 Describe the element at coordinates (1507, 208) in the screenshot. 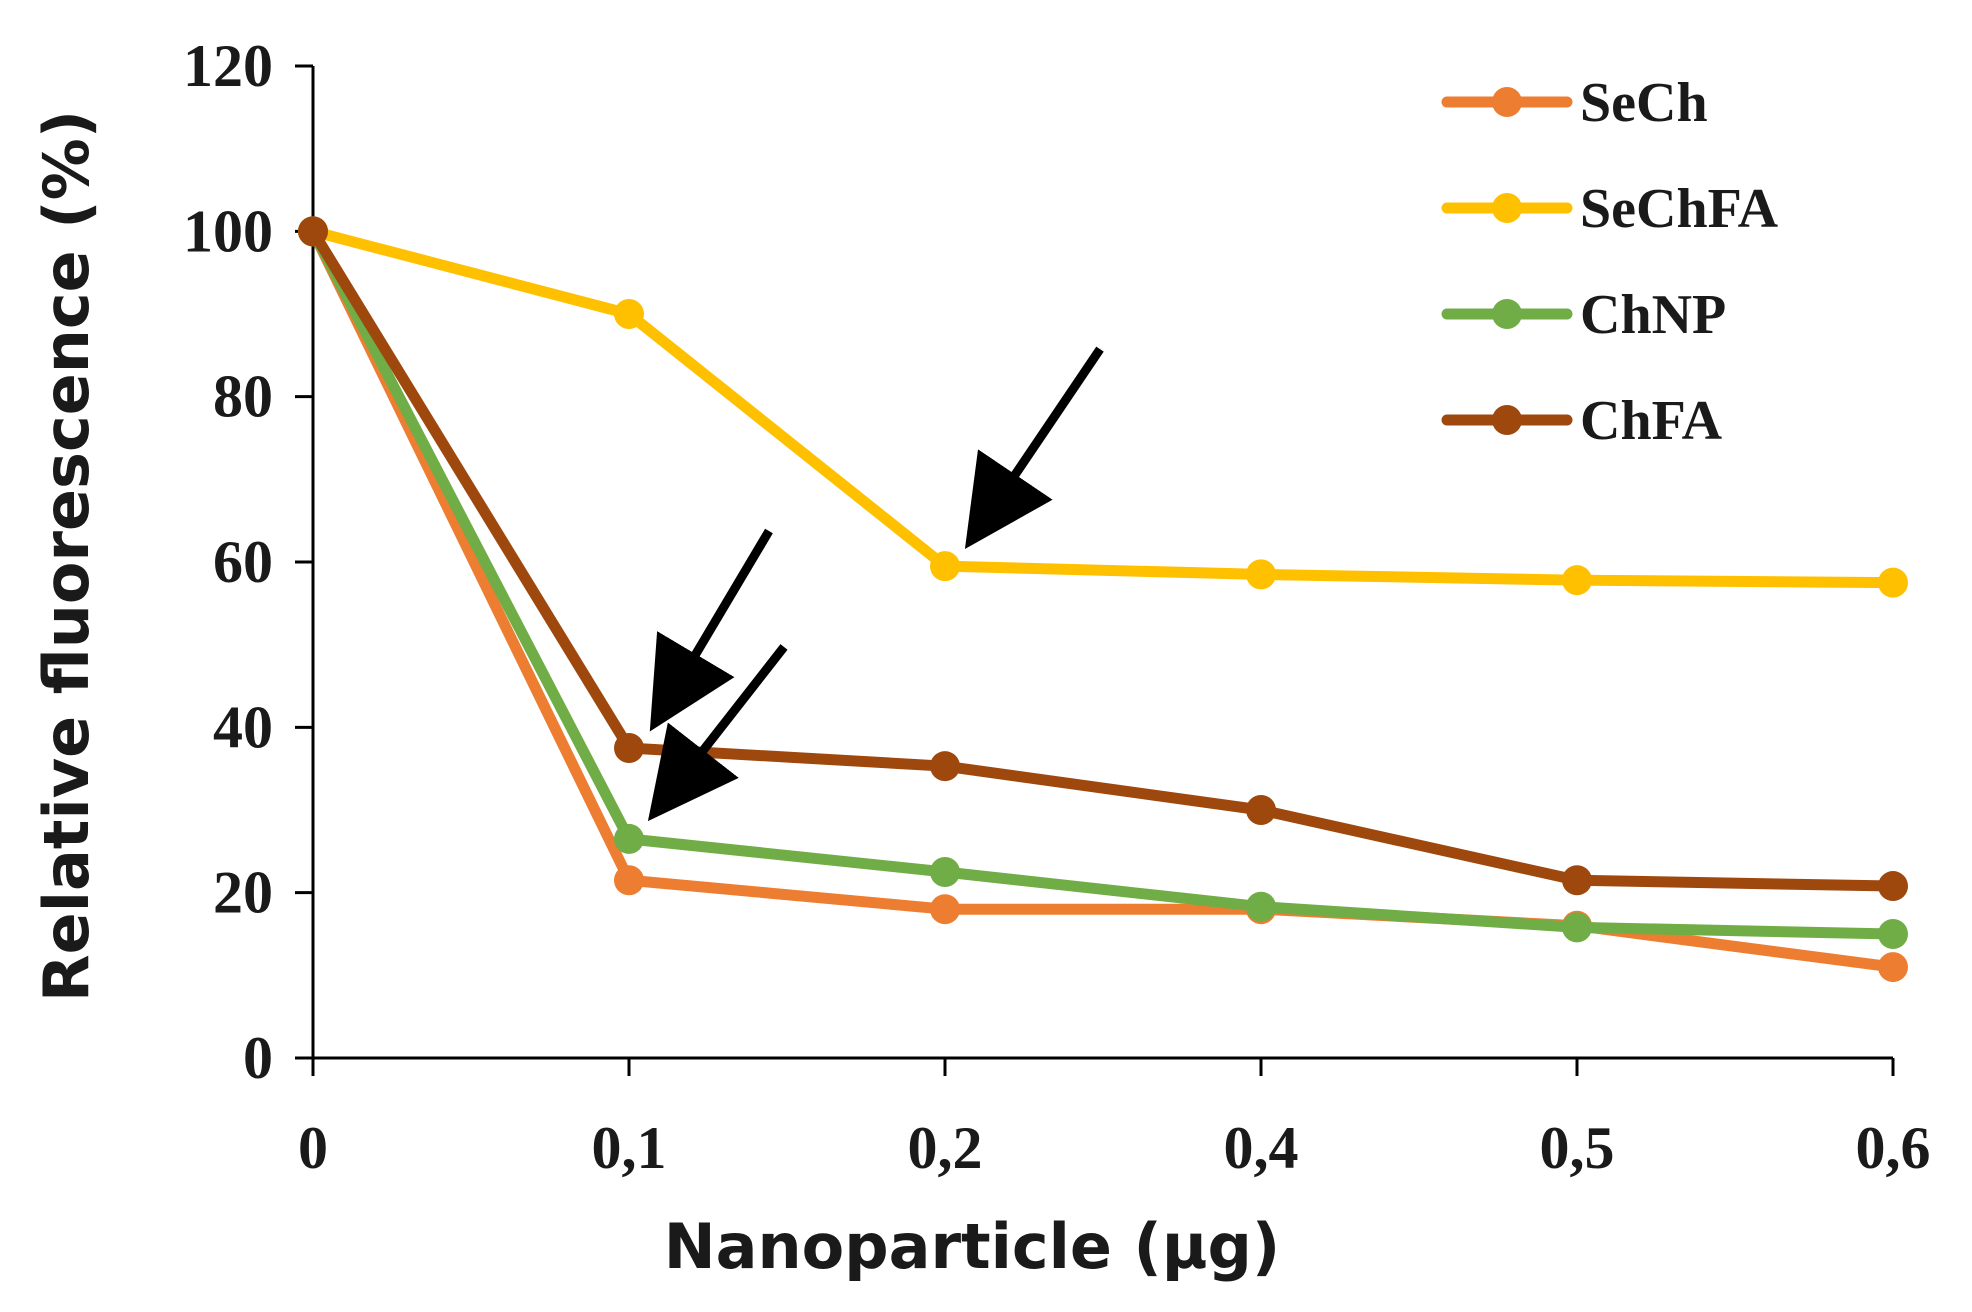

I see `legend-marker-sechfa` at that location.